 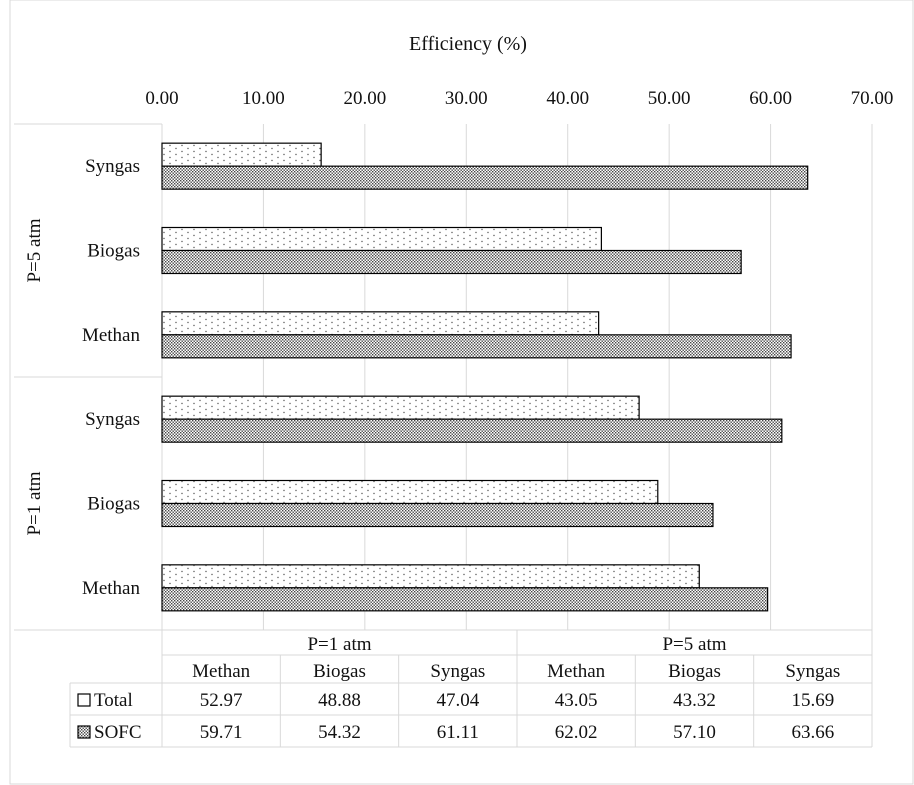 I want to click on x-tick-label: 50.00, so click(x=669, y=98).